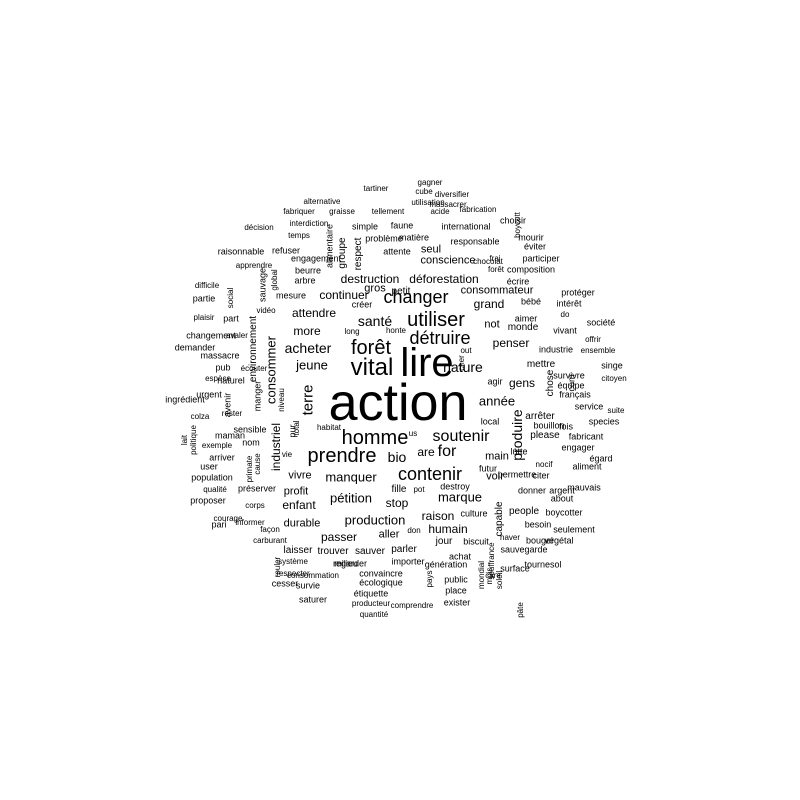  I want to click on word: lutte, so click(519, 451).